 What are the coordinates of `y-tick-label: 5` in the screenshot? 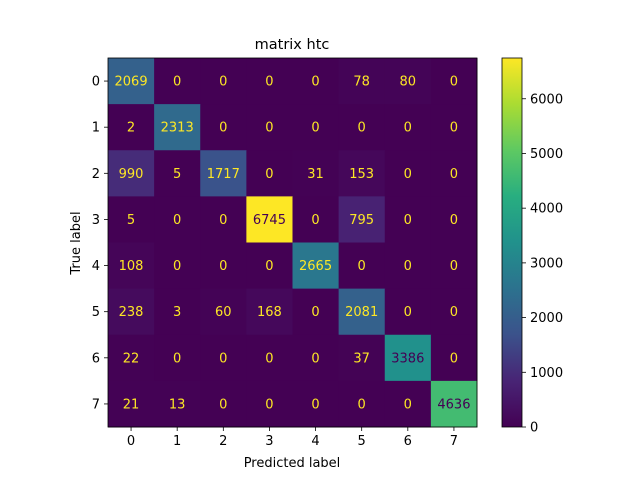 It's located at (96, 312).